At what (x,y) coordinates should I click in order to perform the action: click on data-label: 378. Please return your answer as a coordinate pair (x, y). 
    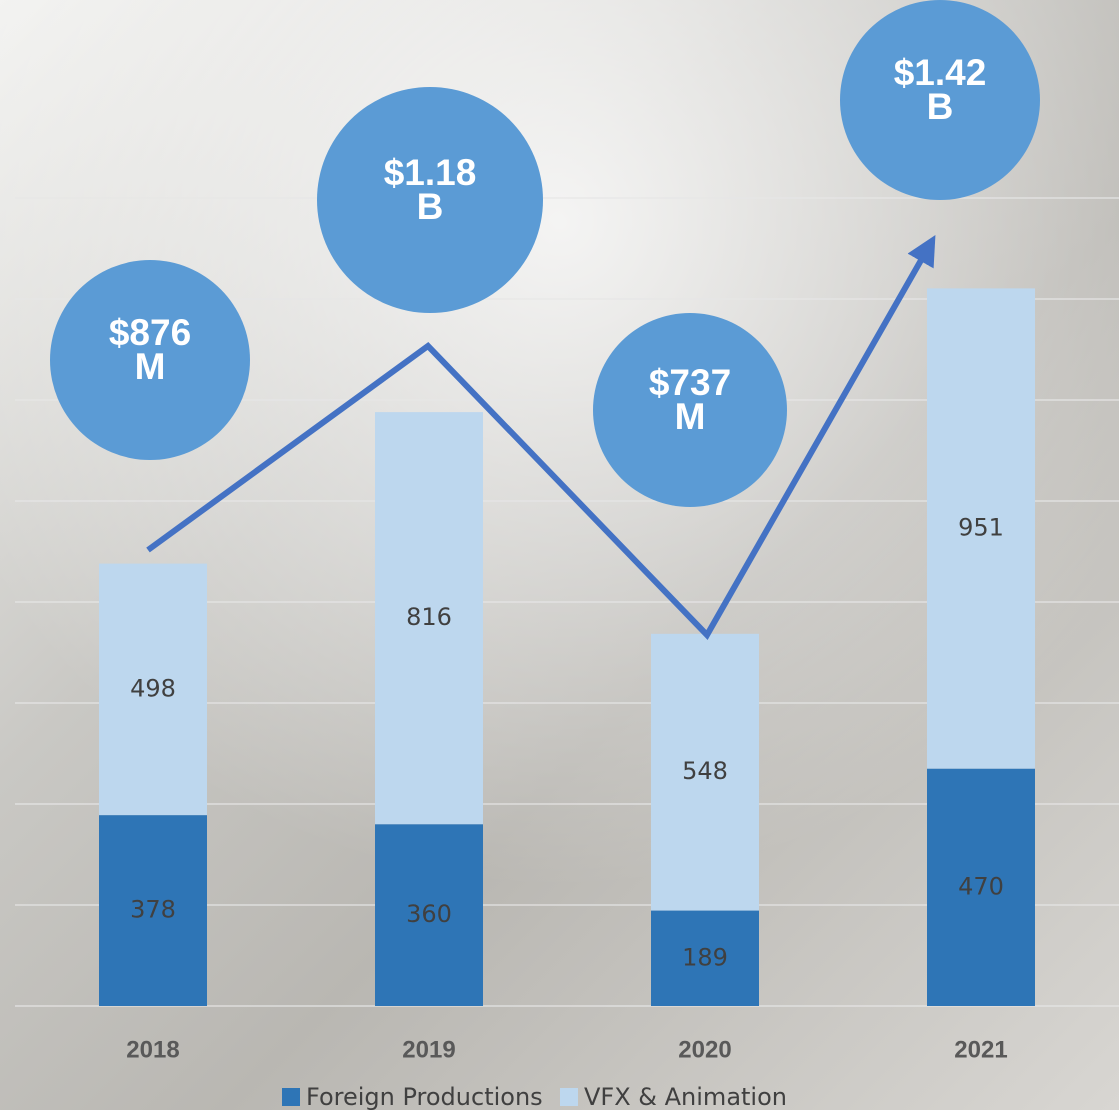
    Looking at the image, I should click on (153, 910).